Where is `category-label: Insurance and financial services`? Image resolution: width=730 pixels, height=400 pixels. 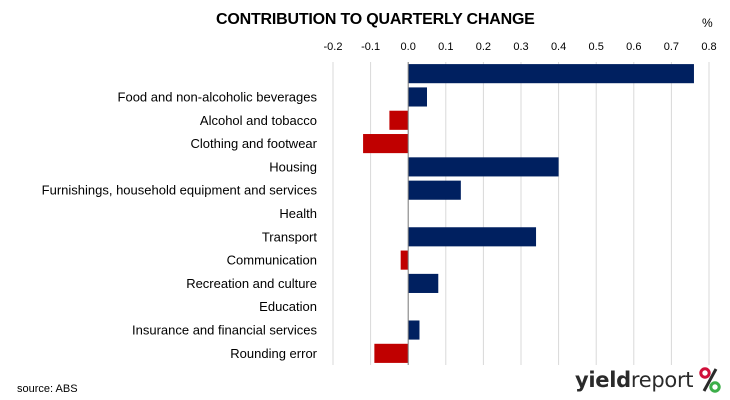
category-label: Insurance and financial services is located at coordinates (224, 330).